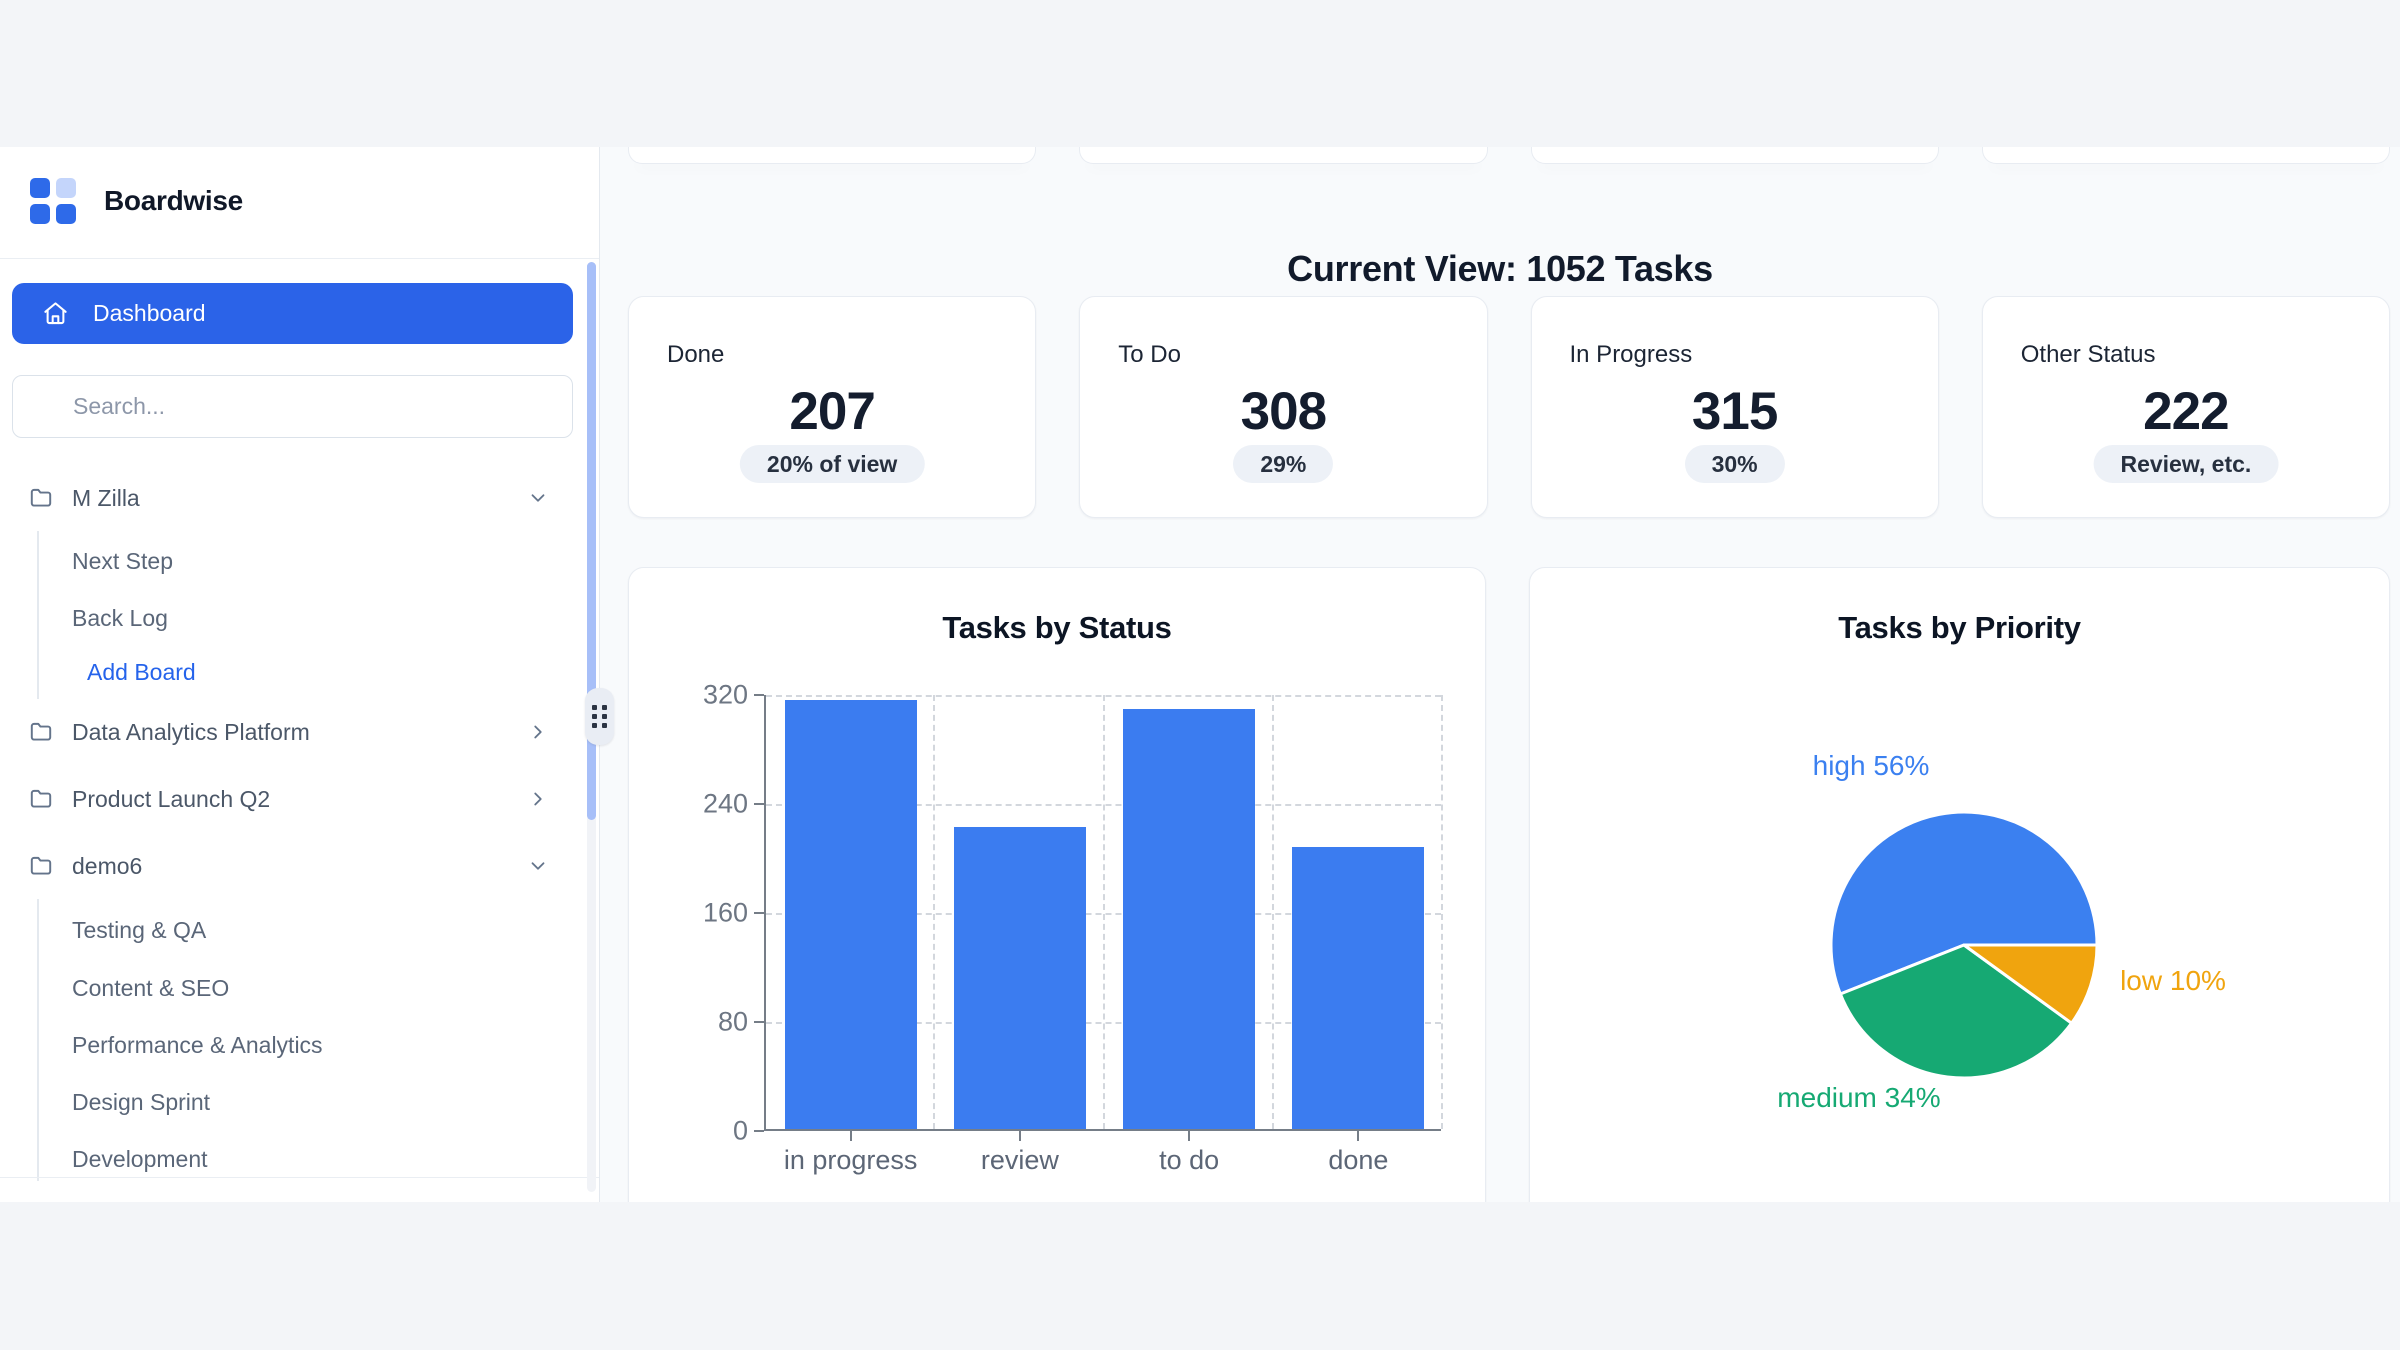 This screenshot has height=1350, width=2400. What do you see at coordinates (1956, 1011) in the screenshot?
I see `pie-slice-medium` at bounding box center [1956, 1011].